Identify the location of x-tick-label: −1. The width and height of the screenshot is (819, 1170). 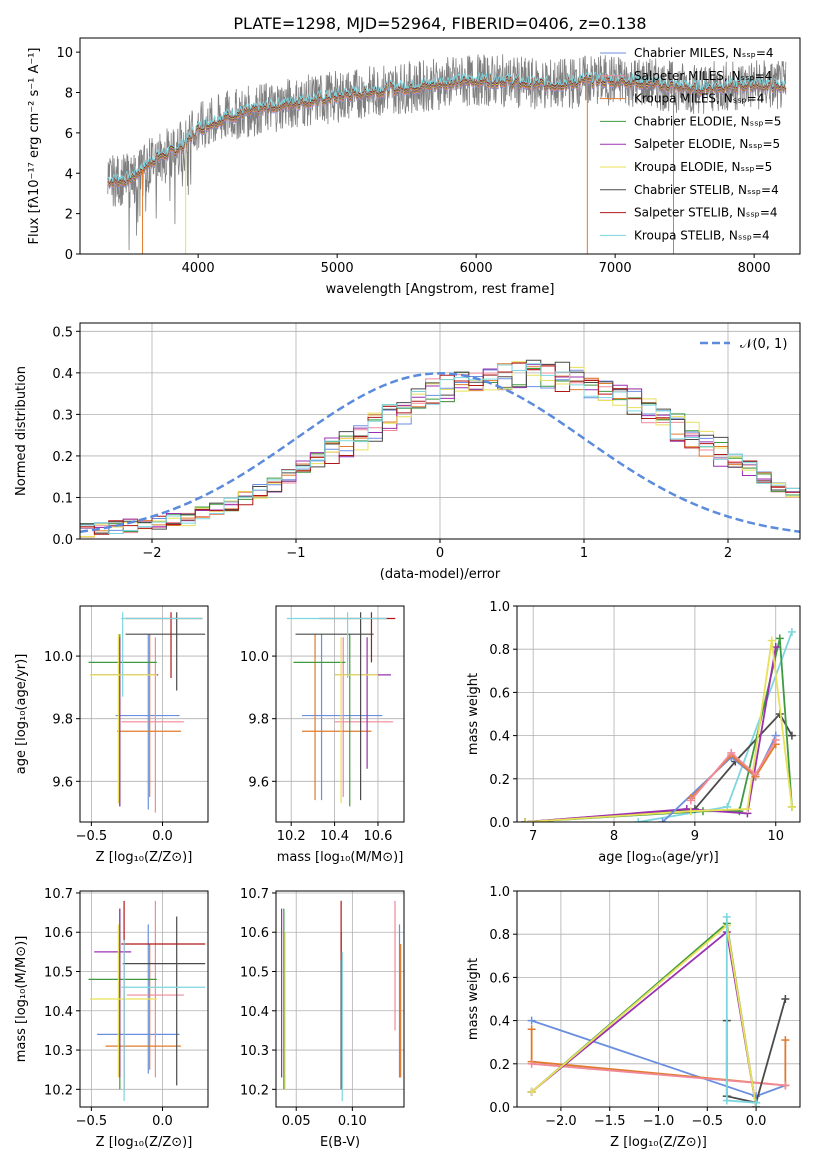
(295, 553).